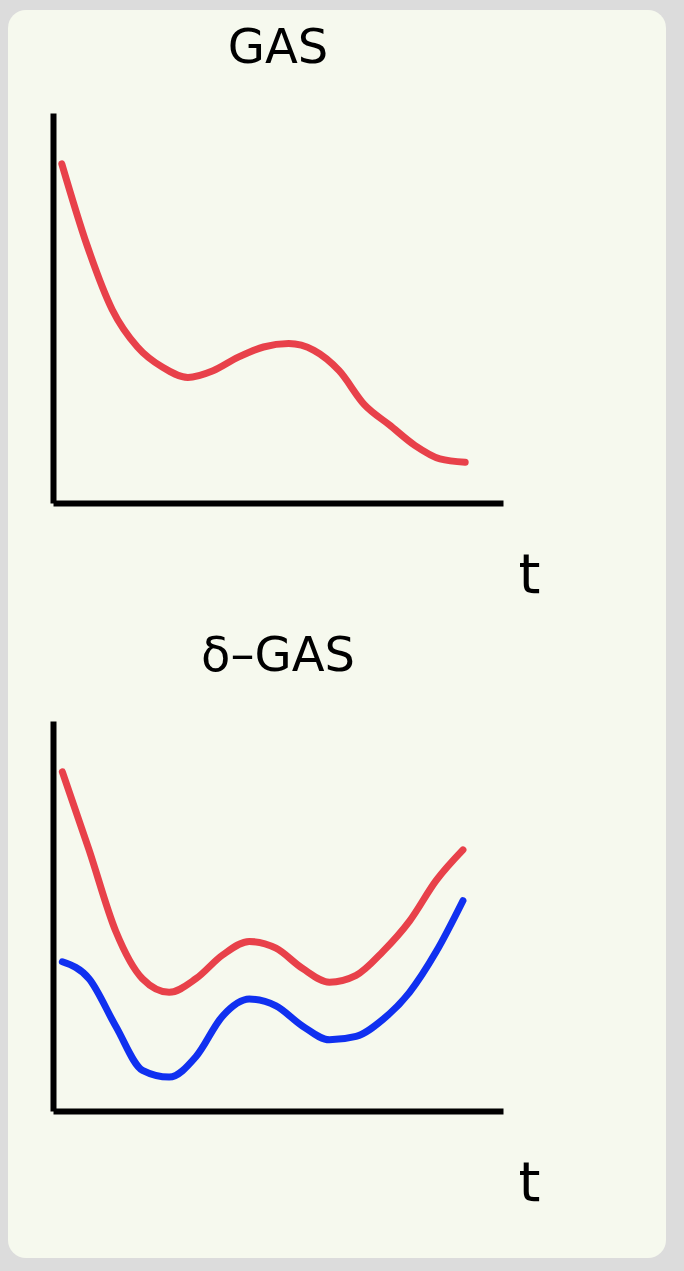  Describe the element at coordinates (278, 46) in the screenshot. I see `chart-title: GAS` at that location.